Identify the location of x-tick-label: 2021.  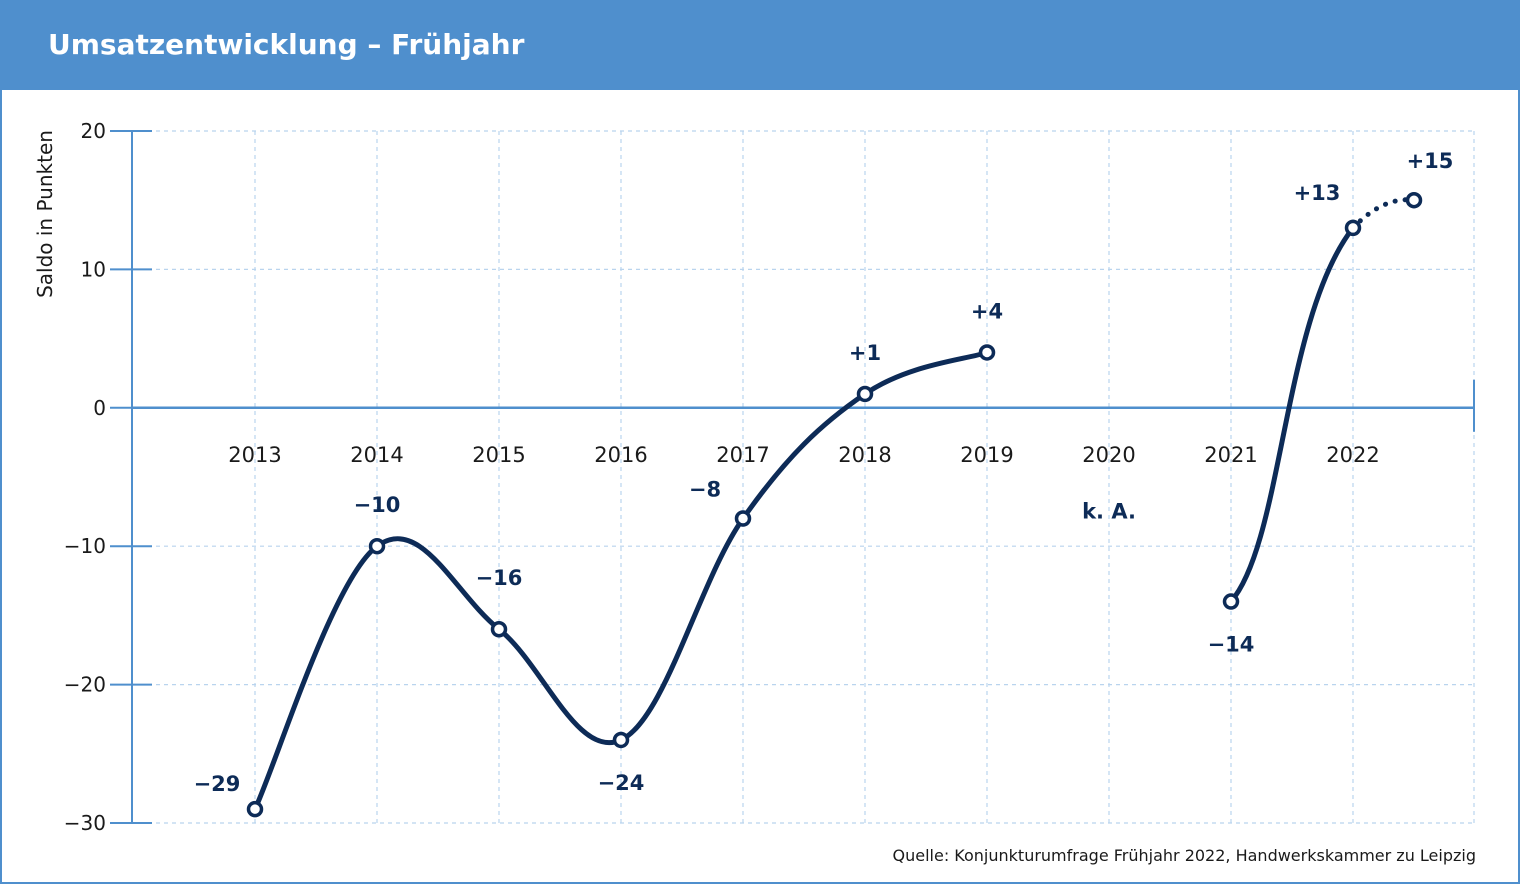
(1230, 455).